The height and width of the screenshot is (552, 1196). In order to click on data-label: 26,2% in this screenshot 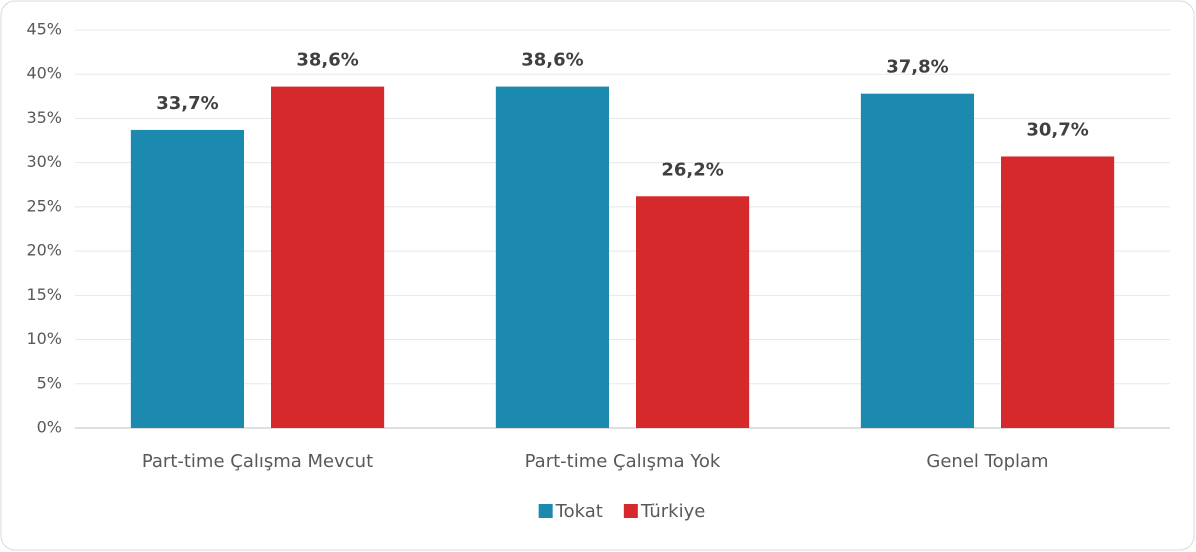, I will do `click(692, 169)`.